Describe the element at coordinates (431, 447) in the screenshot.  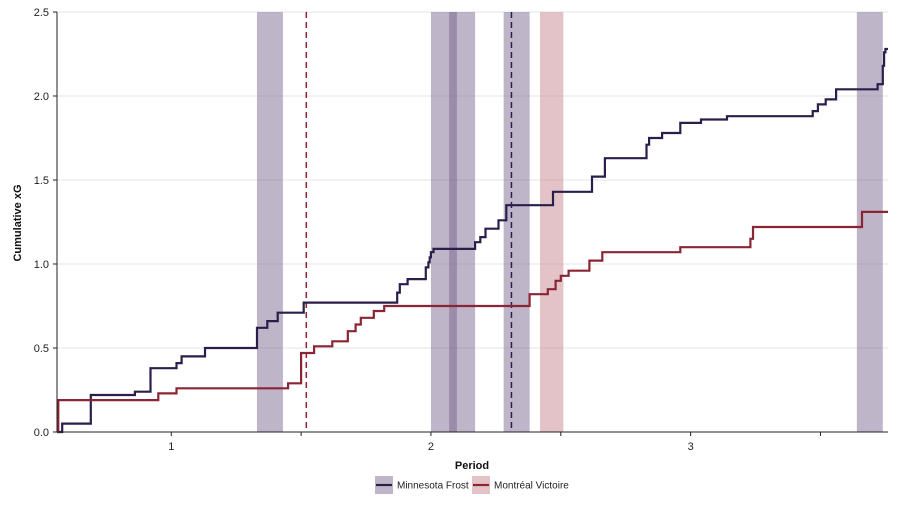
I see `x-tick-label: 2` at that location.